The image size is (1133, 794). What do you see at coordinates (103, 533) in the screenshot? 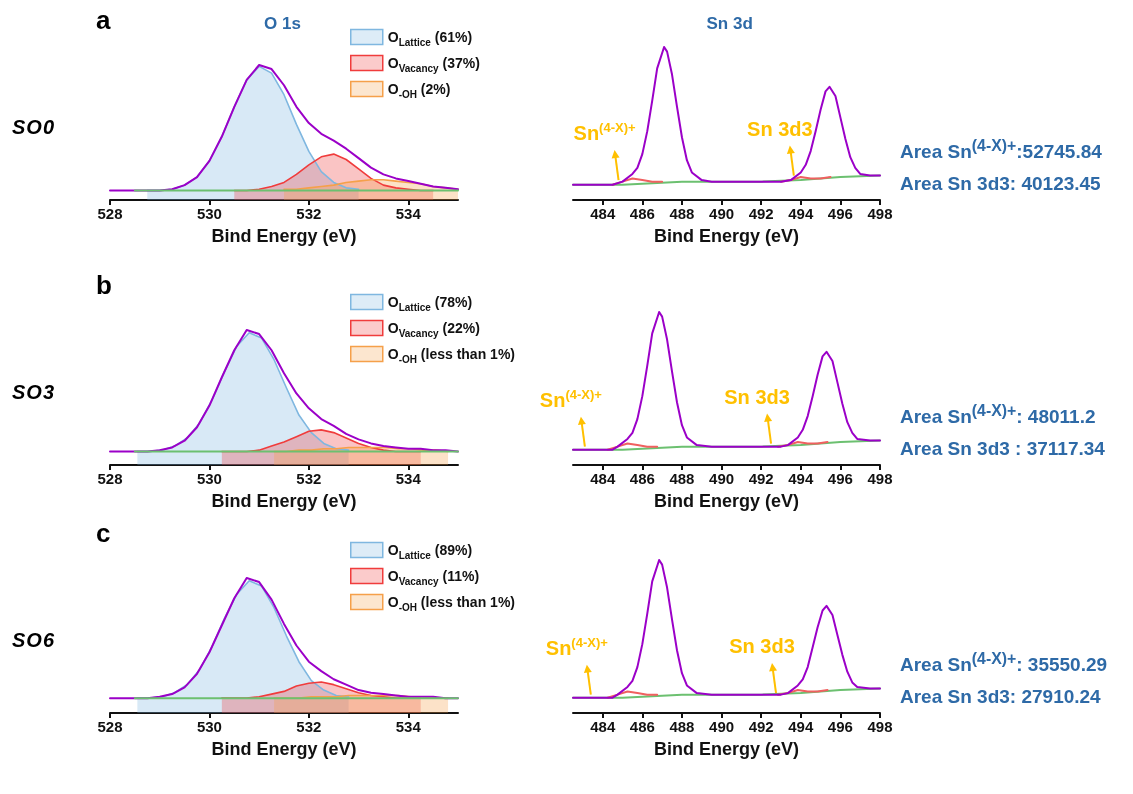
I see `text: c` at bounding box center [103, 533].